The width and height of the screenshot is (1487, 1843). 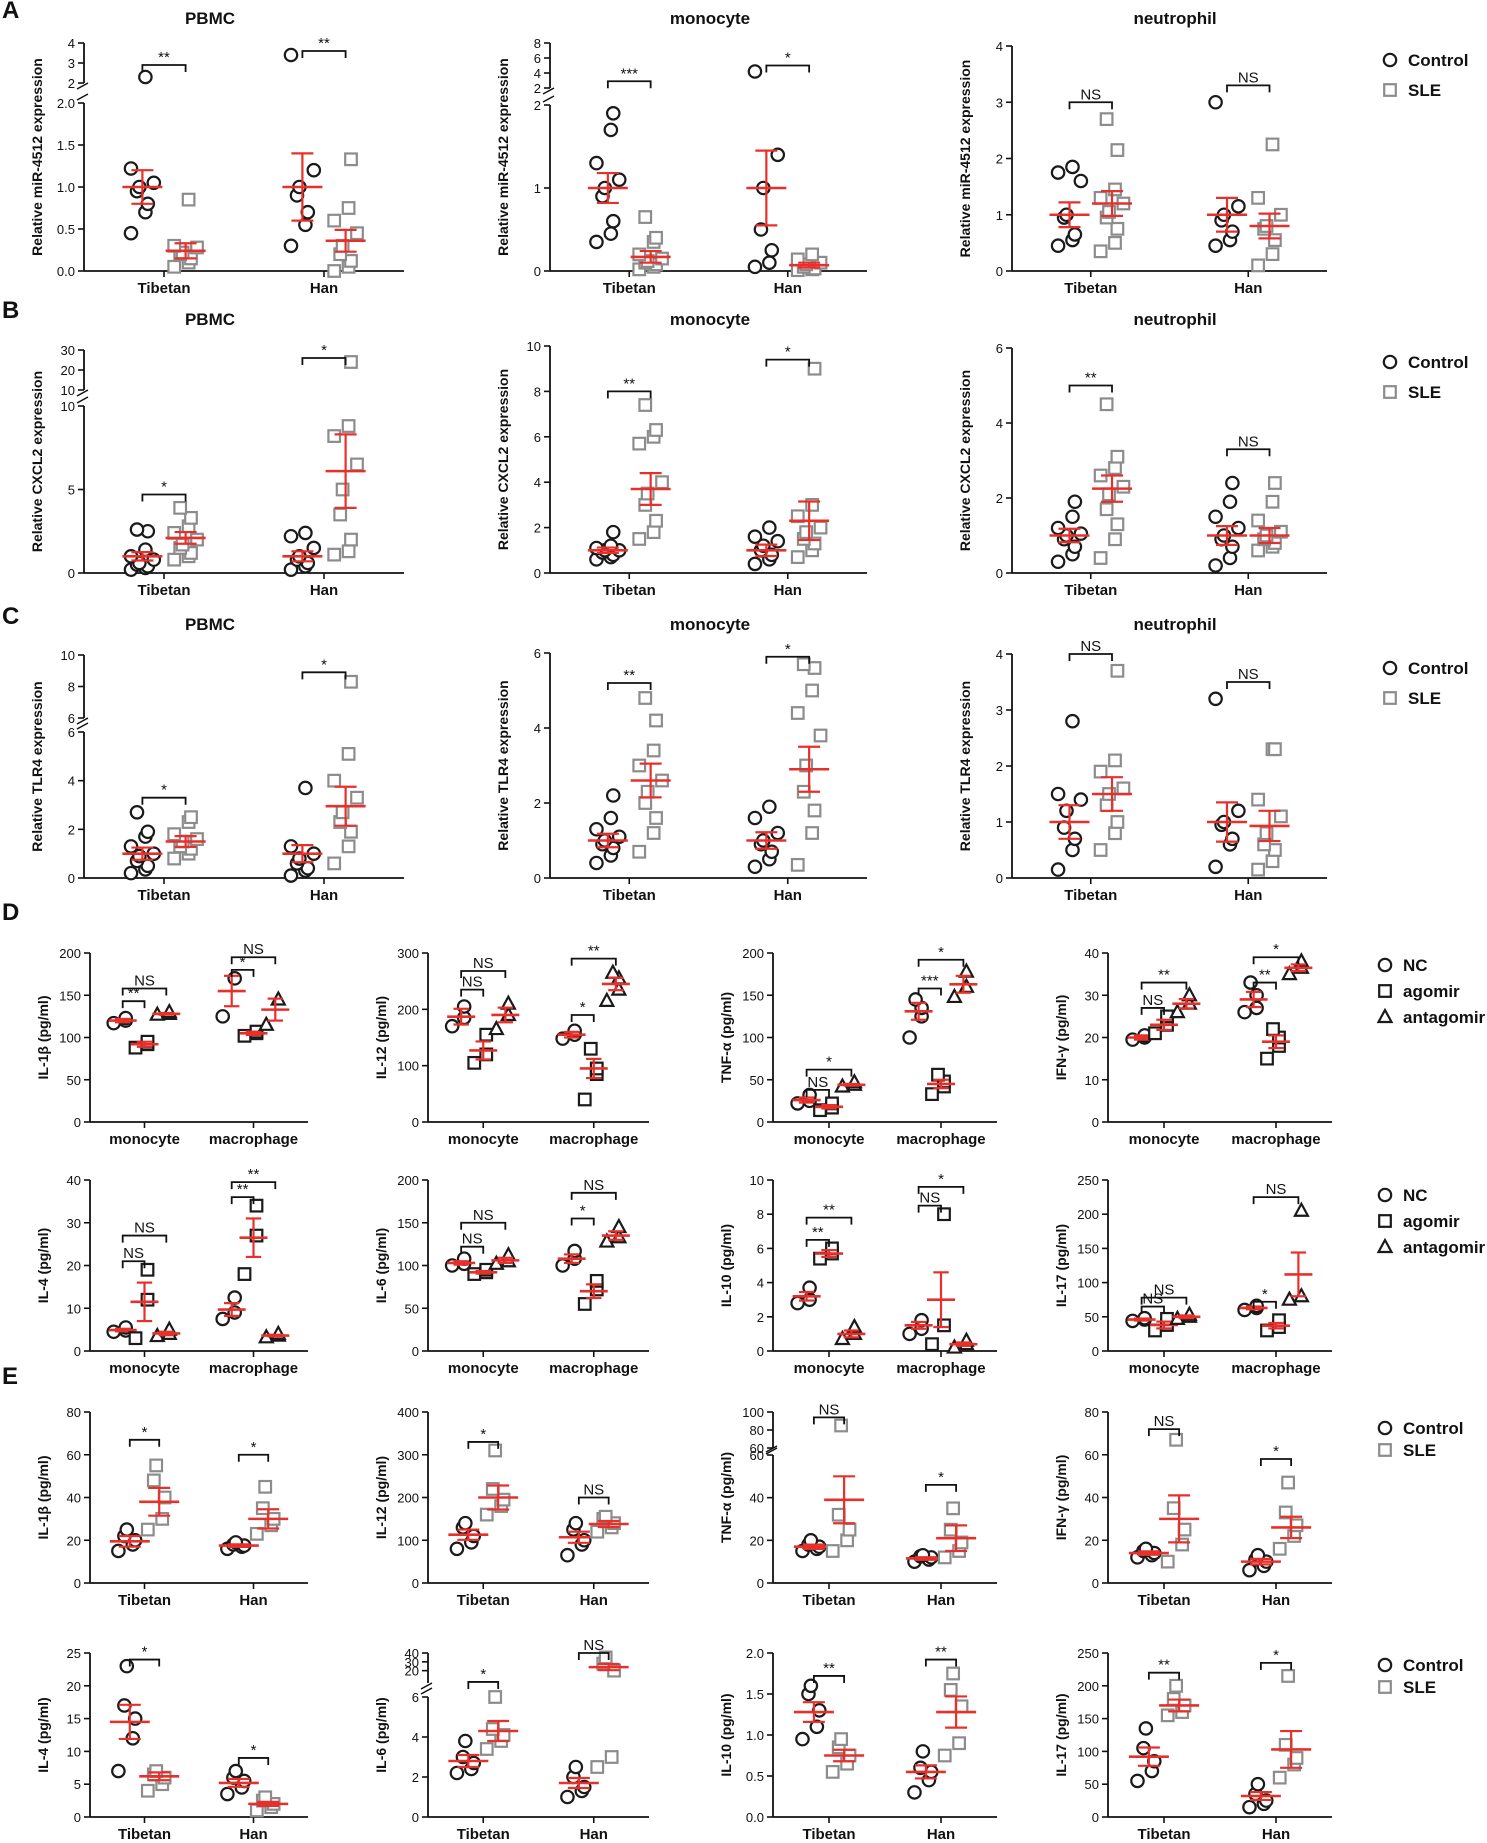 What do you see at coordinates (68, 655) in the screenshot?
I see `y-tick-label: 10` at bounding box center [68, 655].